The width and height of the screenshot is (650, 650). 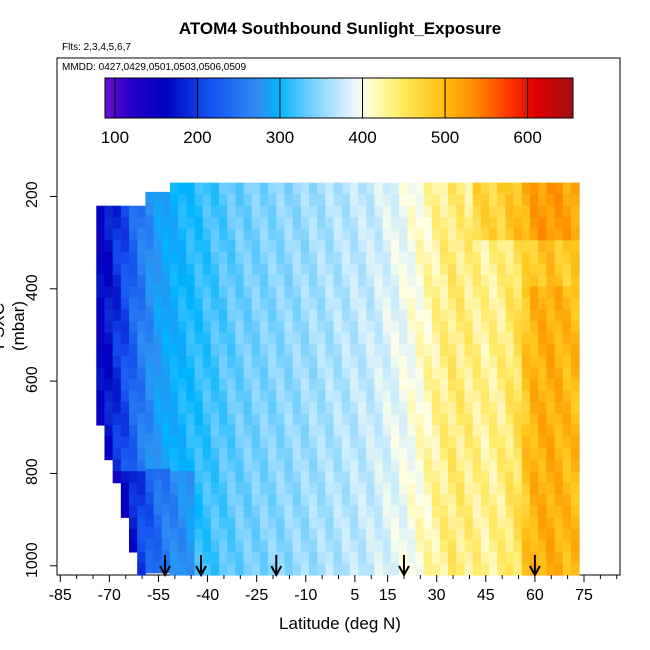 I want to click on x-tick-label: -70, so click(x=109, y=595).